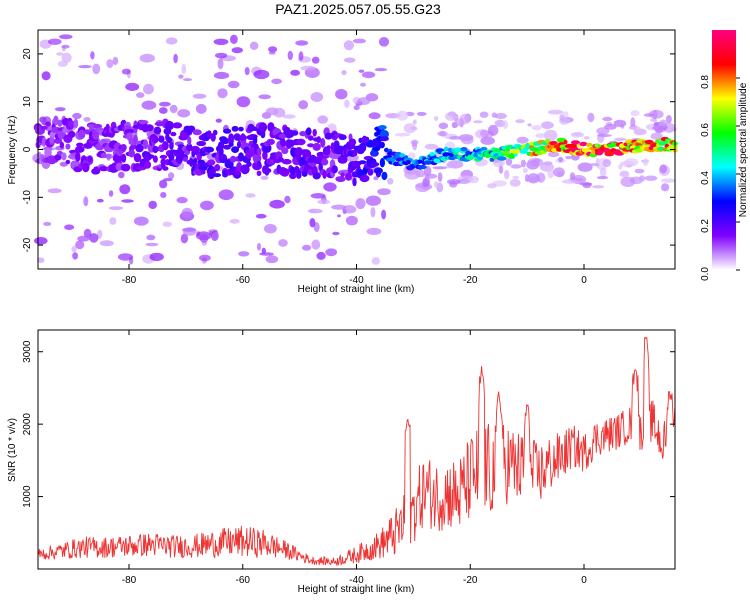 This screenshot has width=750, height=600. I want to click on spectrogram-x-axis-label: Height of straight line (km), so click(356, 289).